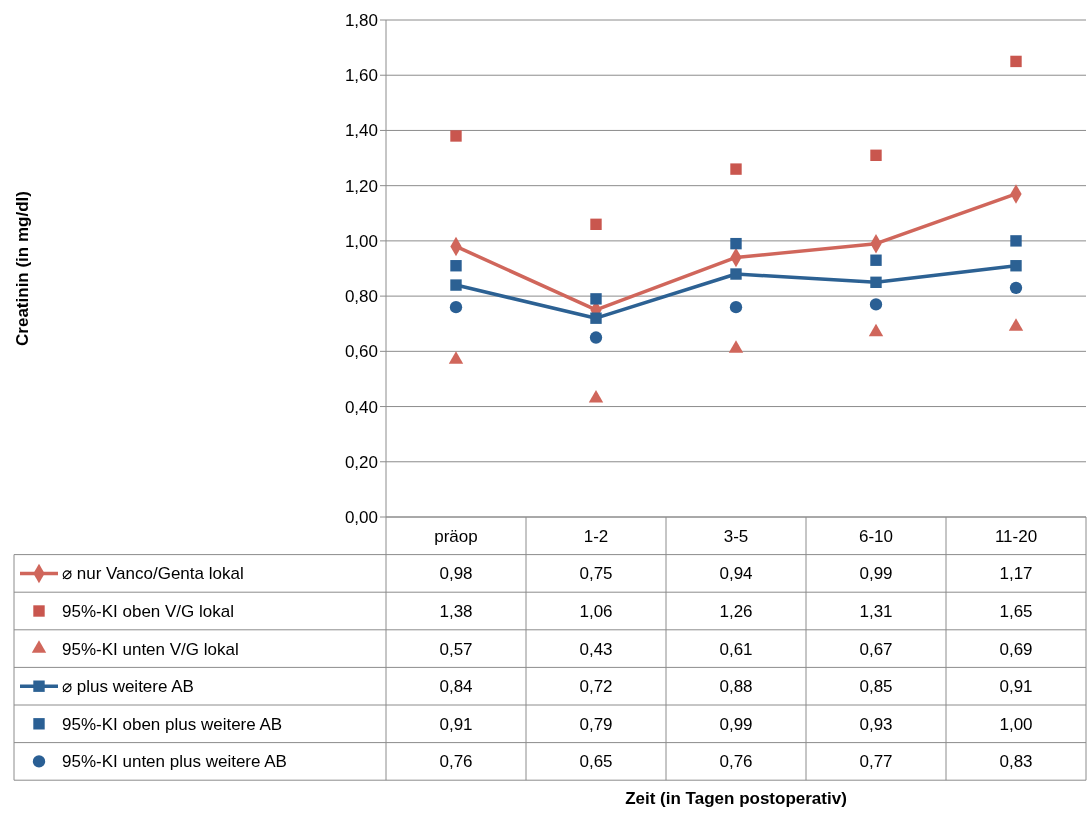 This screenshot has width=1087, height=818. I want to click on legend-label: ⌀ plus weitere AB, so click(128, 687).